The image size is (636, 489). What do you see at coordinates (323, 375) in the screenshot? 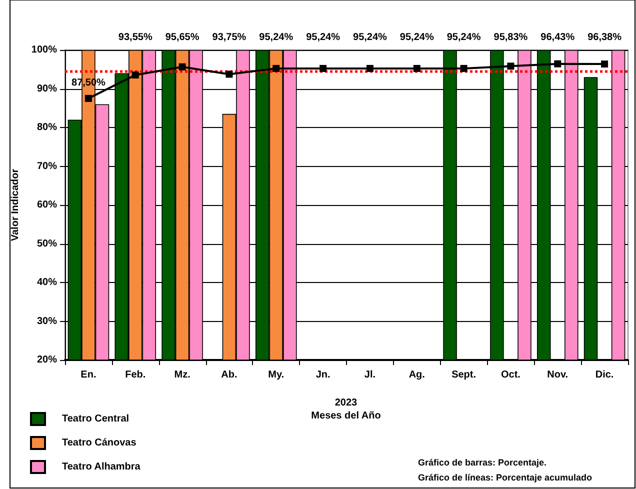
I see `x-tick-label: Jn.` at bounding box center [323, 375].